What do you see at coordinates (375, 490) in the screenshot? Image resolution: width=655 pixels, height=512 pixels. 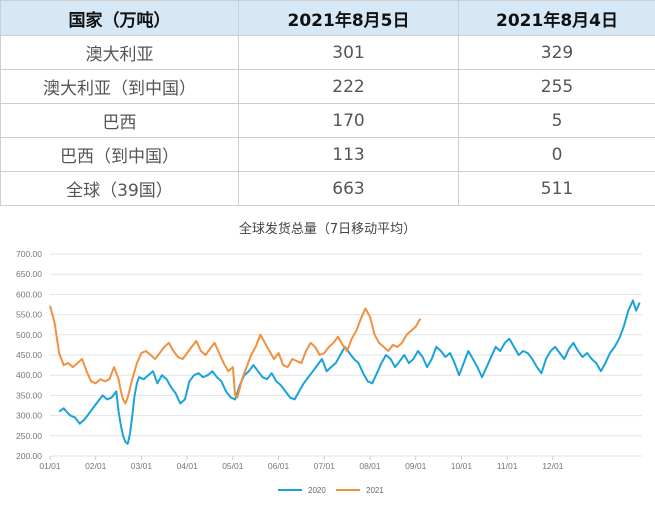 I see `legend-label-2021: 2021` at bounding box center [375, 490].